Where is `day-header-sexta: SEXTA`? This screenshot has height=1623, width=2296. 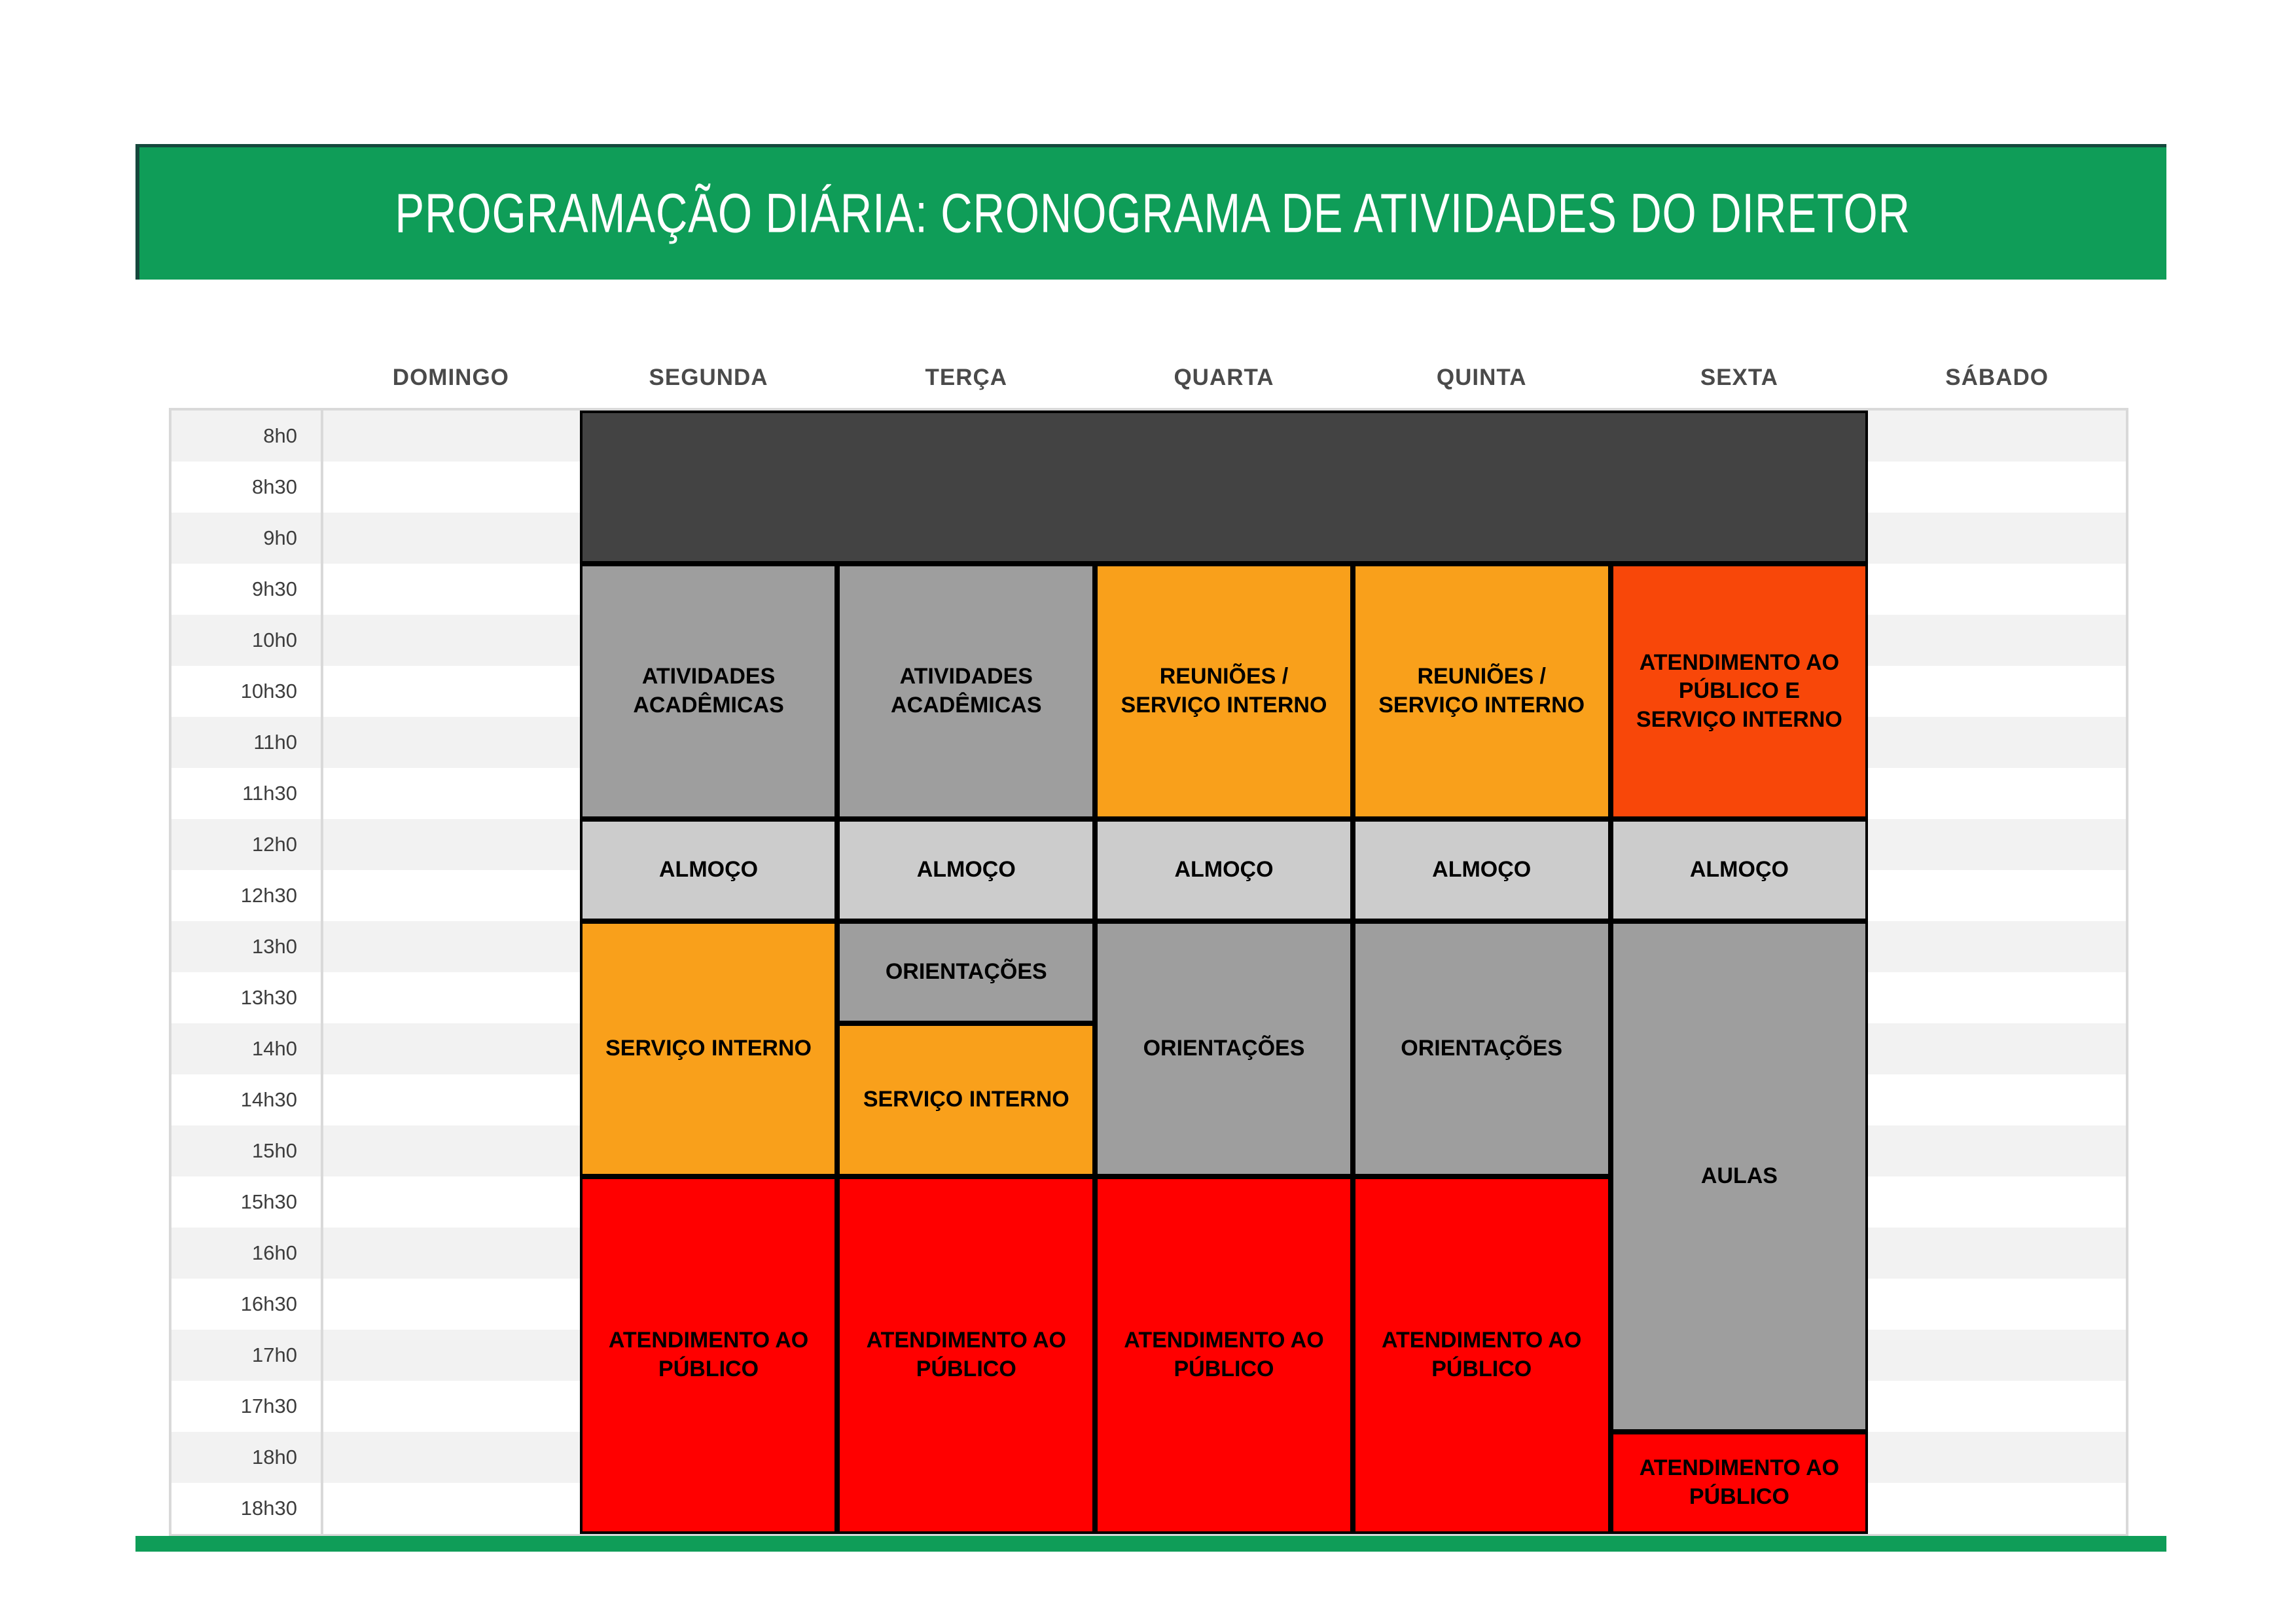
day-header-sexta: SEXTA is located at coordinates (1739, 377).